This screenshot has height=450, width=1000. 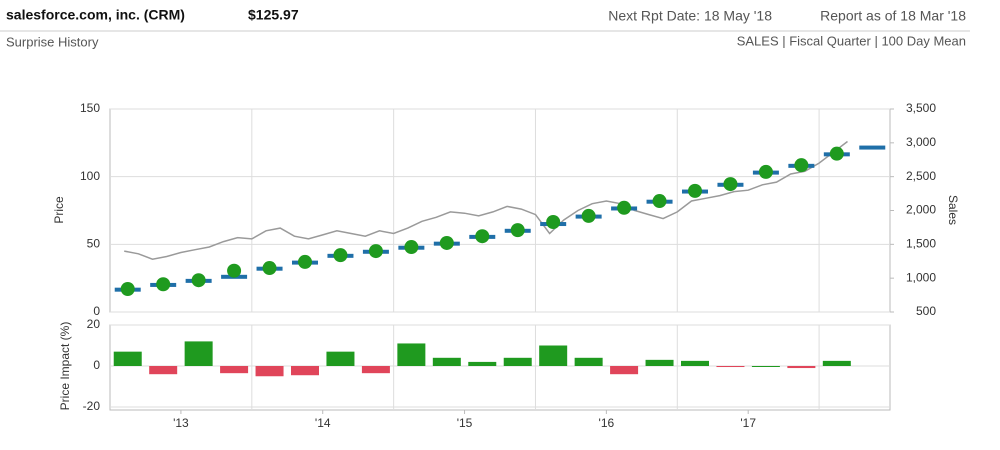 What do you see at coordinates (921, 210) in the screenshot?
I see `y2-tick-label: 2,000` at bounding box center [921, 210].